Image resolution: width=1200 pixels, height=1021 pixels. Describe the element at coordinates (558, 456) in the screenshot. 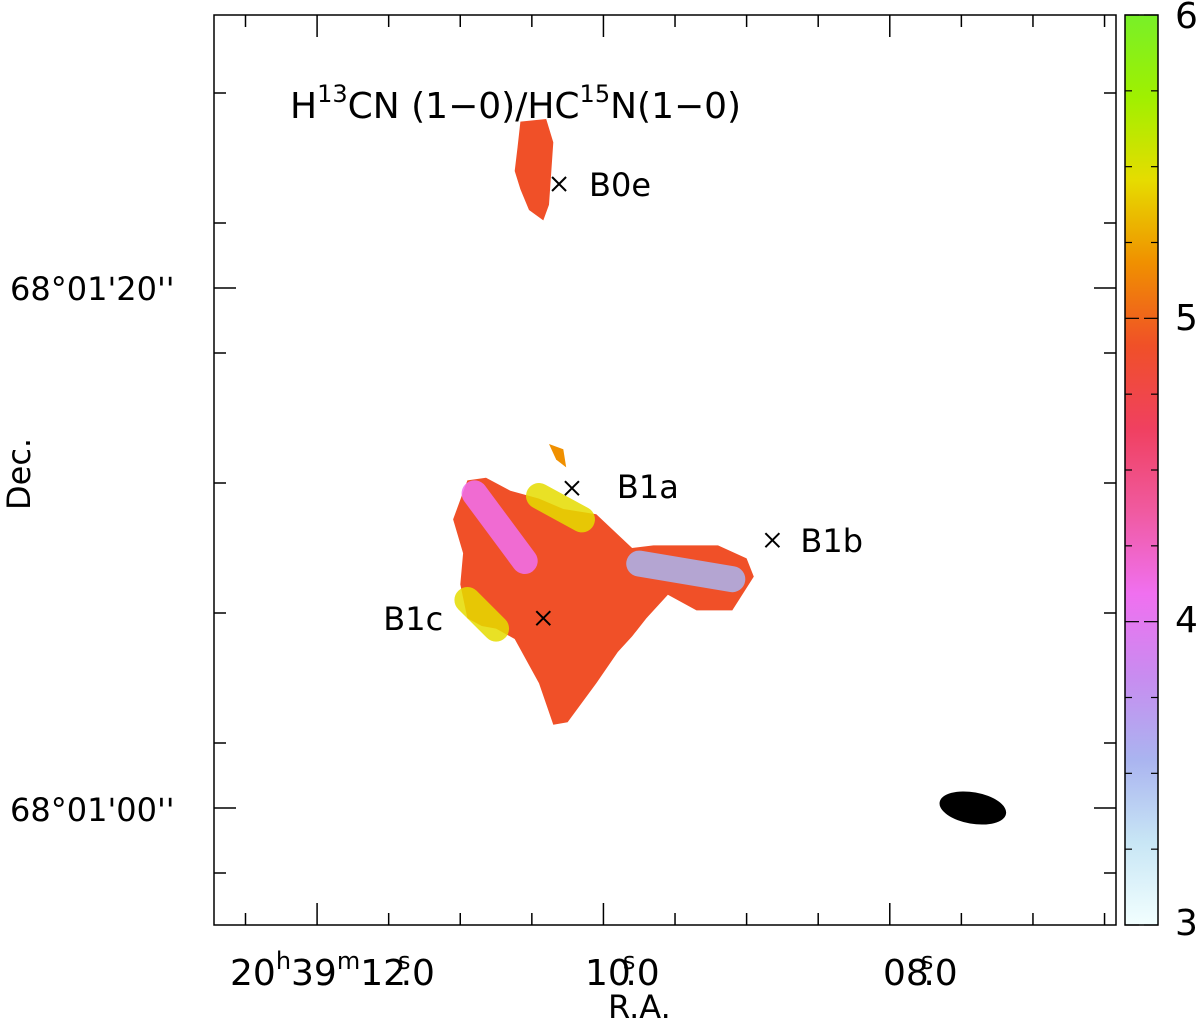

I see `region-B1a-spur` at that location.